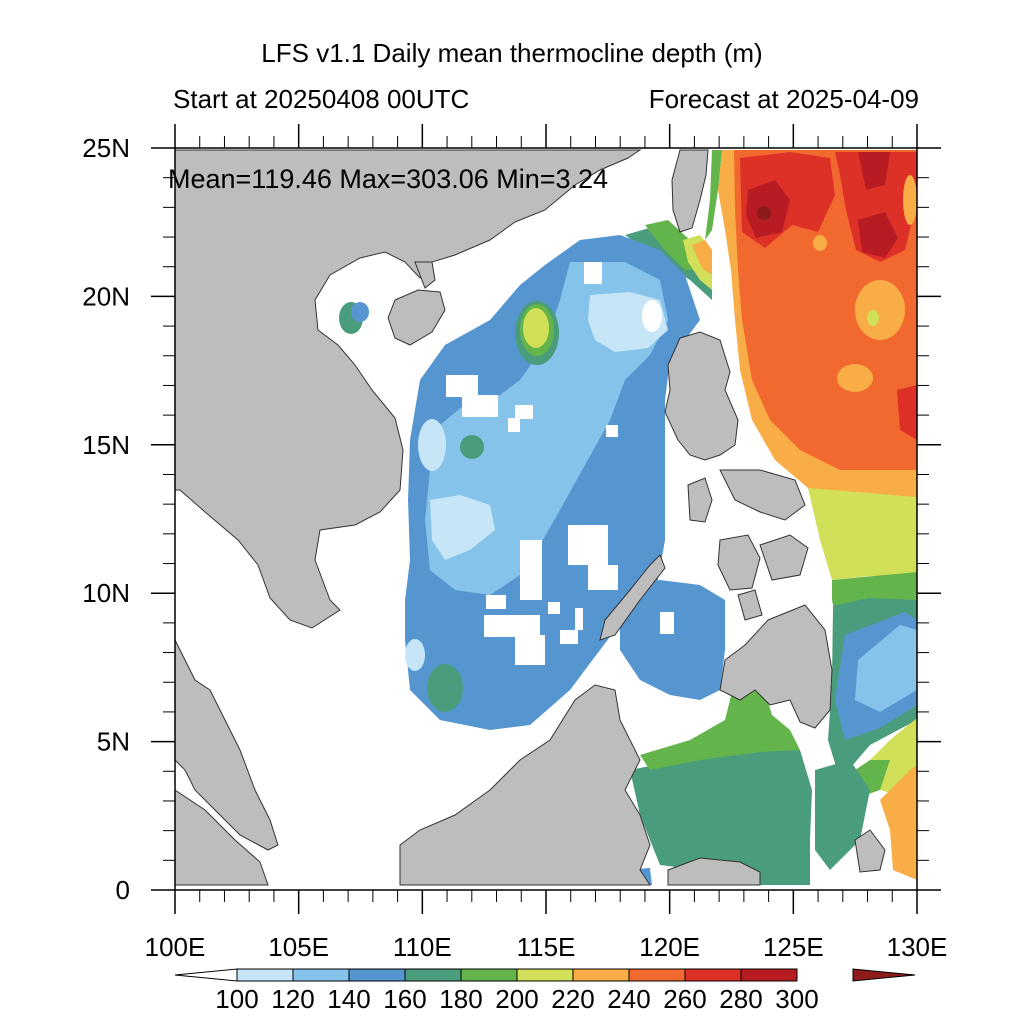 This screenshot has width=1024, height=1024. I want to click on field-band-160-south, so click(672, 640).